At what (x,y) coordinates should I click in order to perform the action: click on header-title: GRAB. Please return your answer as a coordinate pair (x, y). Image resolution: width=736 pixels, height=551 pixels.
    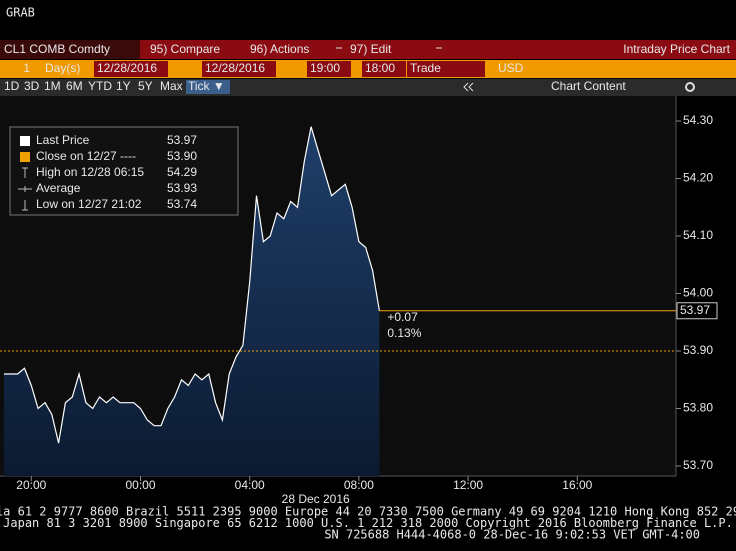
    Looking at the image, I should click on (20, 13).